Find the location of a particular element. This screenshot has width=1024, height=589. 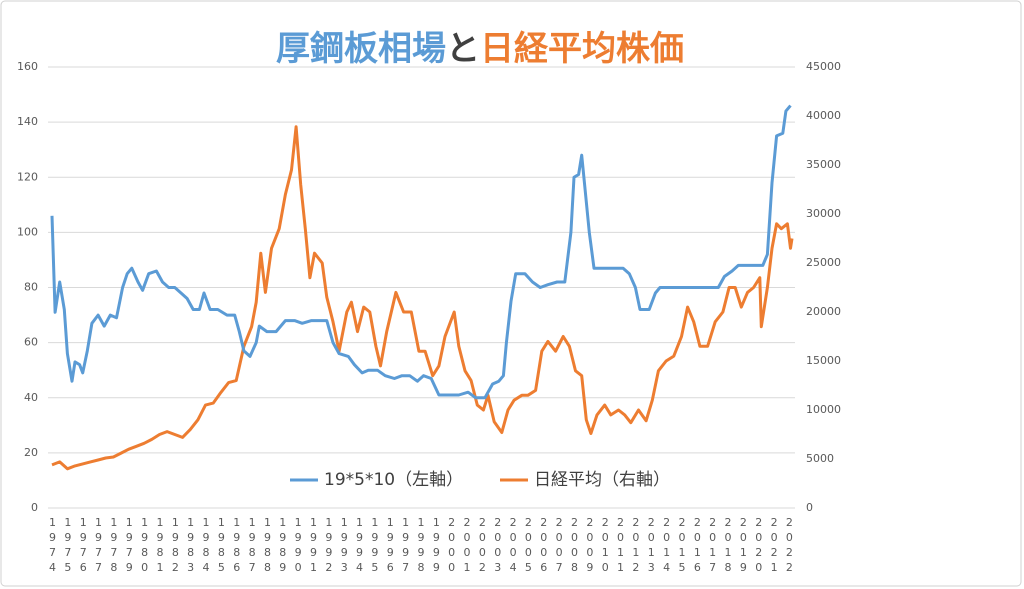

y2-tick-label: 15000 is located at coordinates (823, 360).